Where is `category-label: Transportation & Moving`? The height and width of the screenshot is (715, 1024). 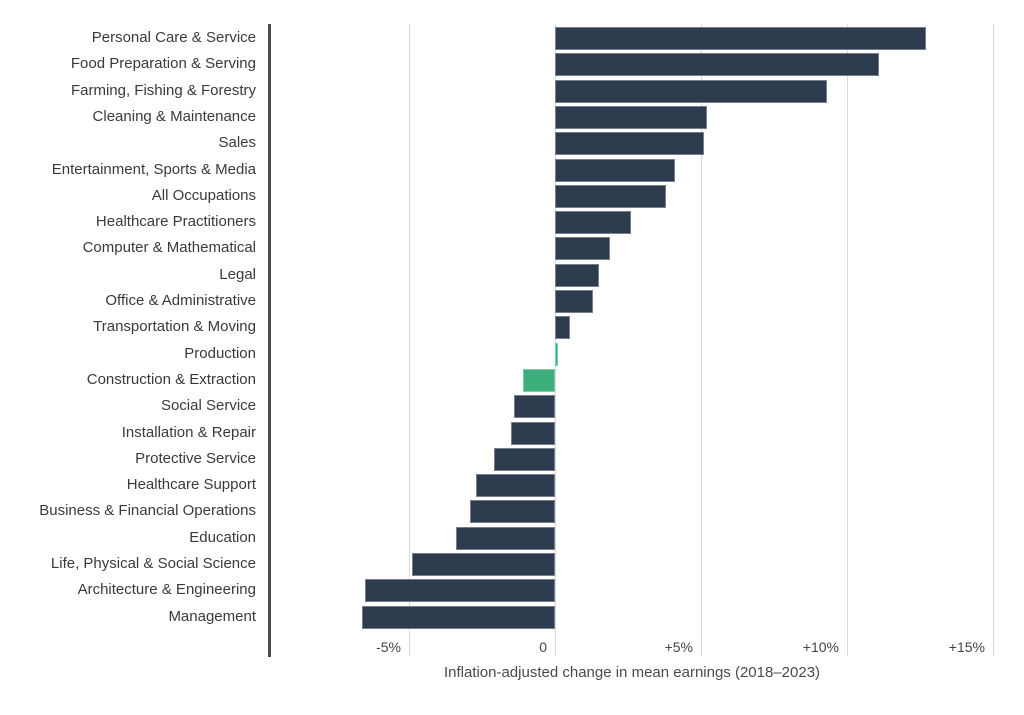 category-label: Transportation & Moving is located at coordinates (174, 326).